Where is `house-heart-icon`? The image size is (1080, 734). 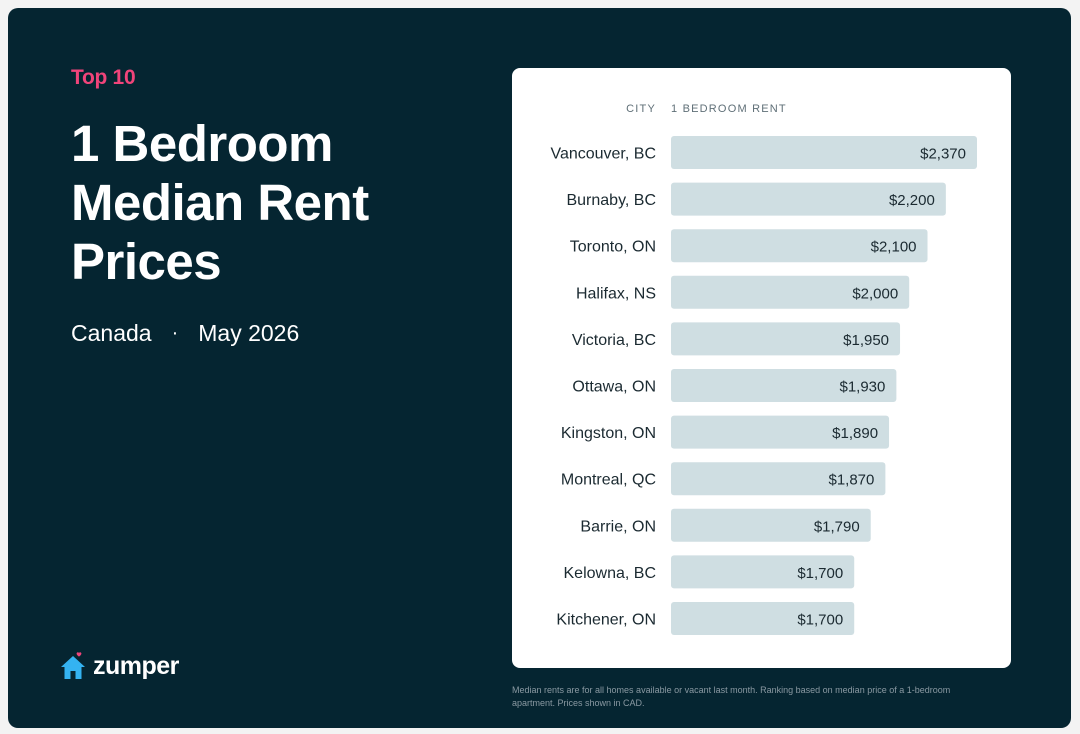 house-heart-icon is located at coordinates (73, 665).